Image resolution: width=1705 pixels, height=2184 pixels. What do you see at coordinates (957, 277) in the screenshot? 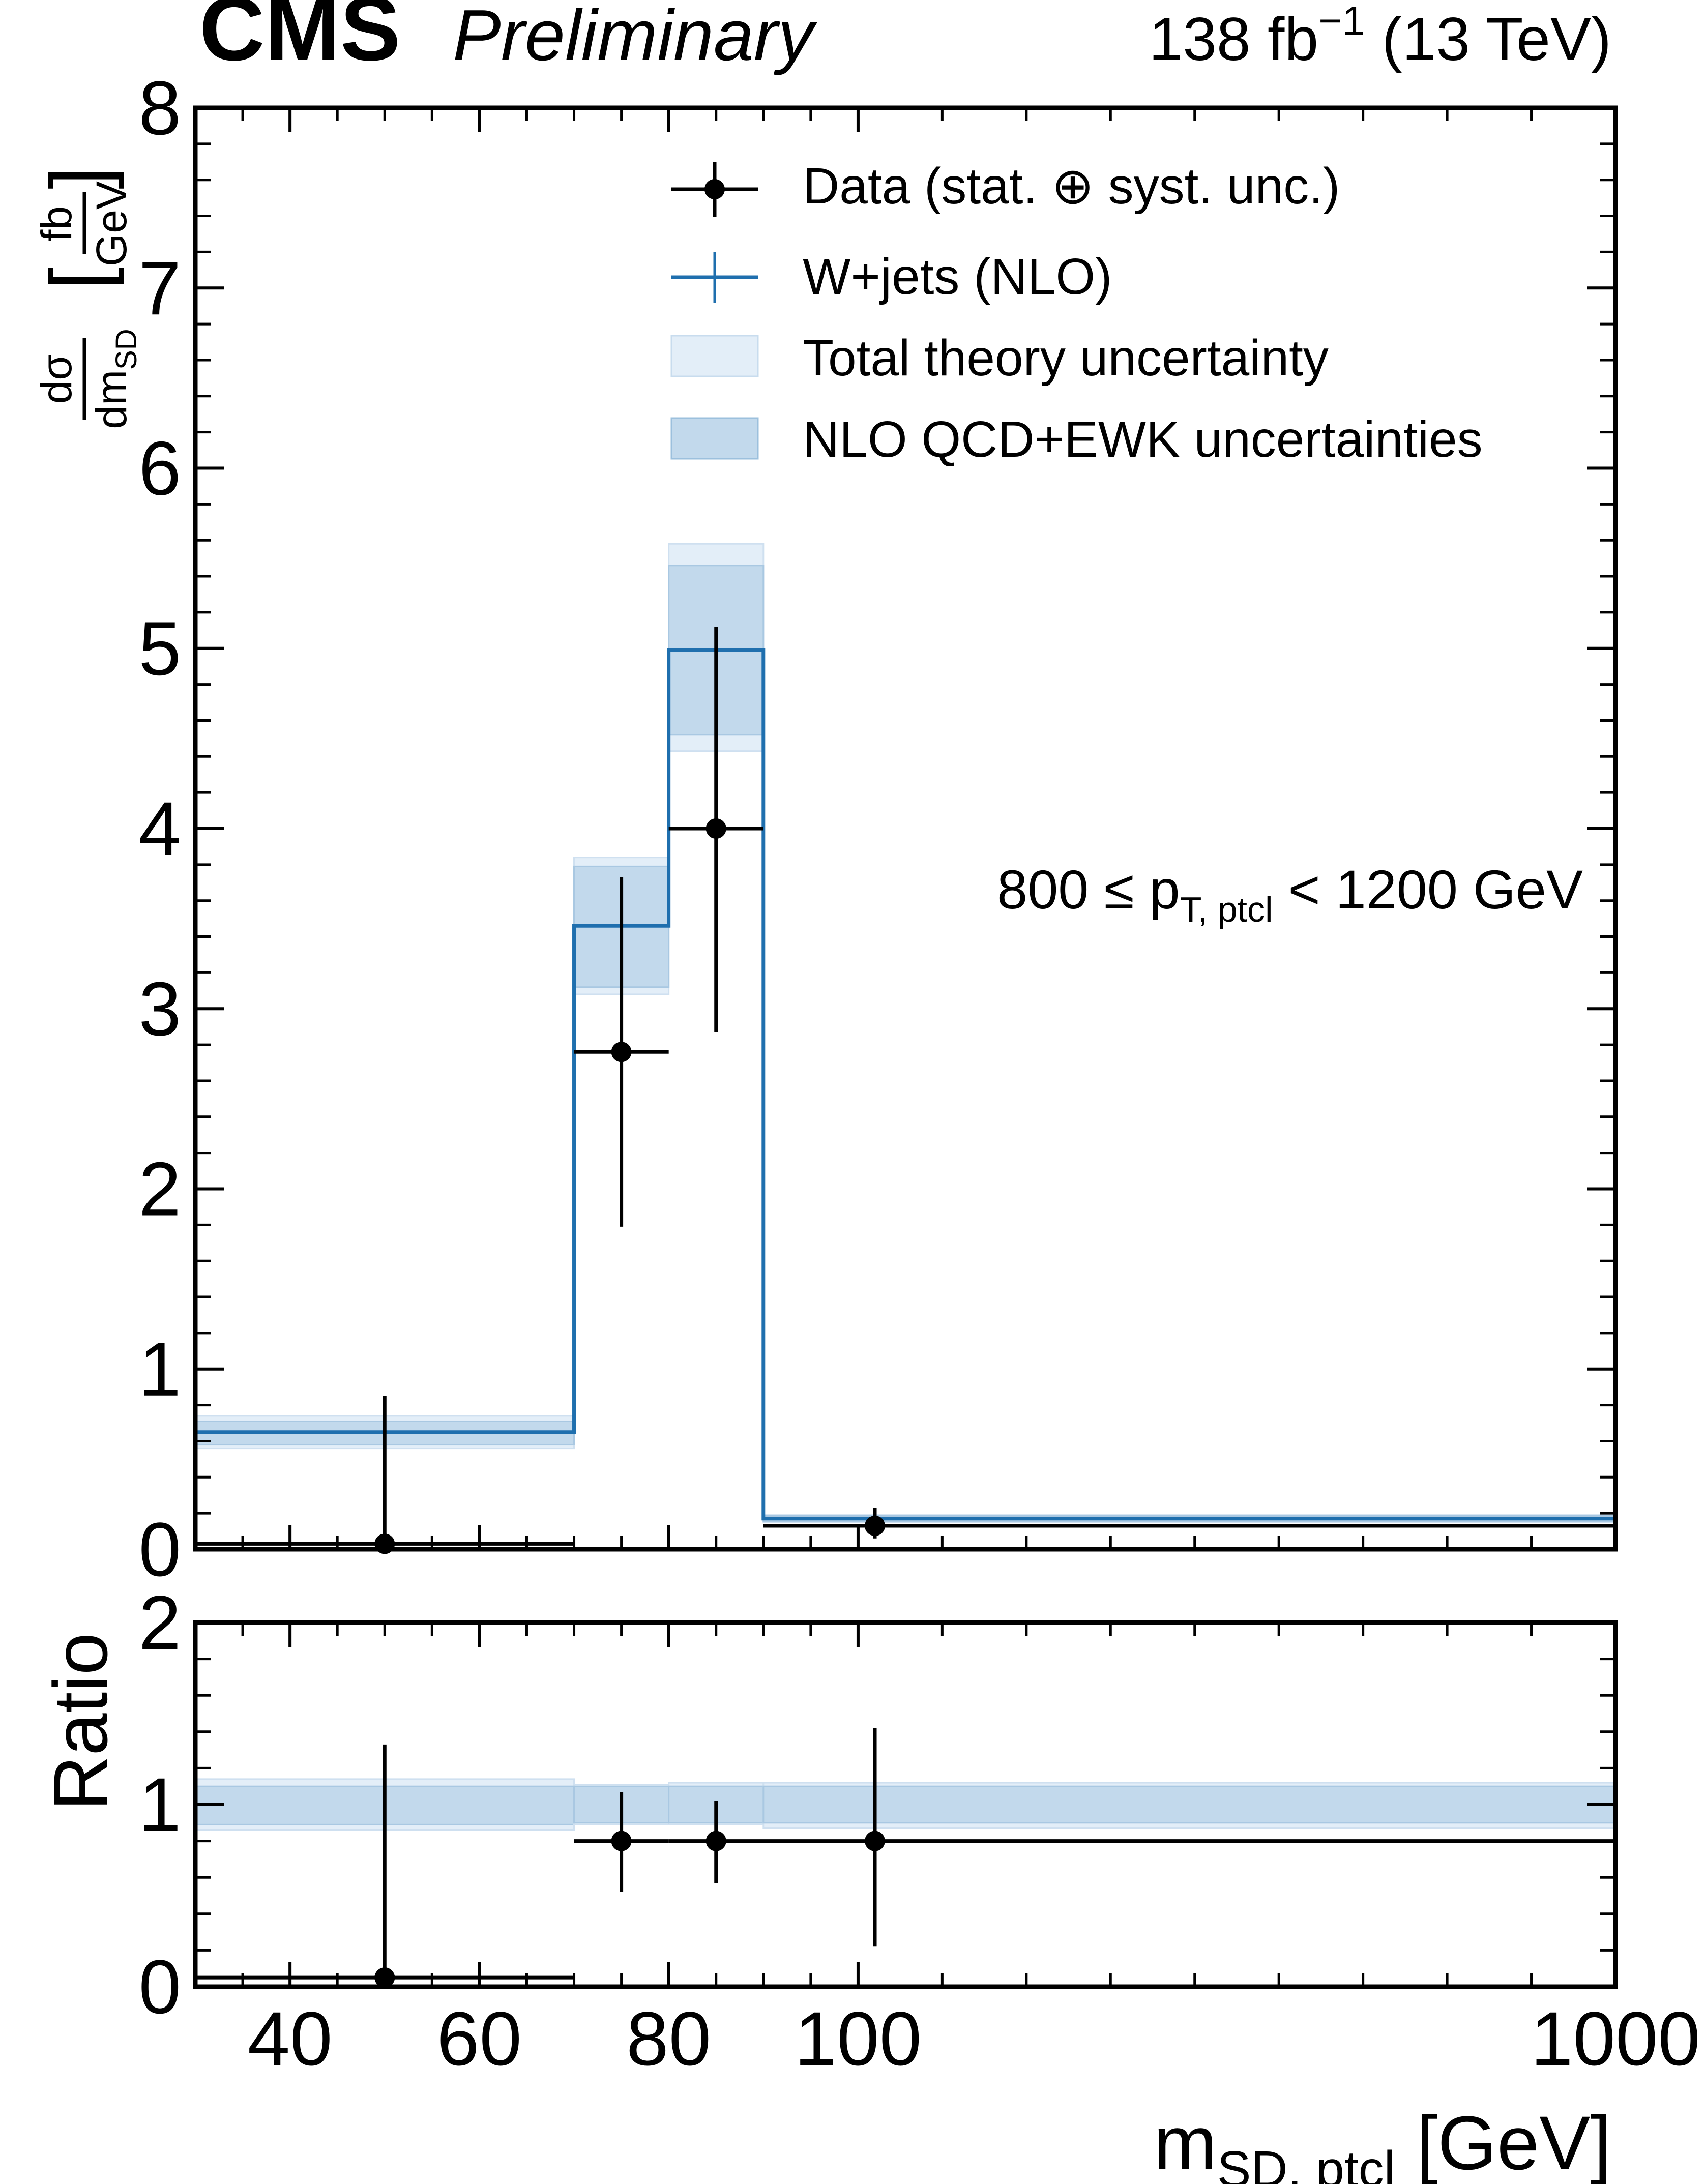
I see `legend-mc-label: W+jets (NLO)` at bounding box center [957, 277].